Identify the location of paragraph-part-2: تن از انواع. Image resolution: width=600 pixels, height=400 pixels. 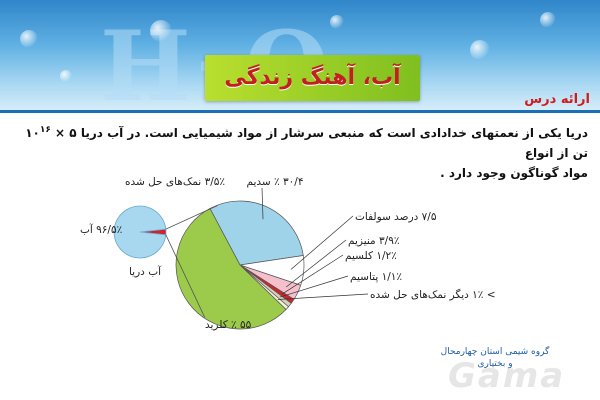
(556, 153).